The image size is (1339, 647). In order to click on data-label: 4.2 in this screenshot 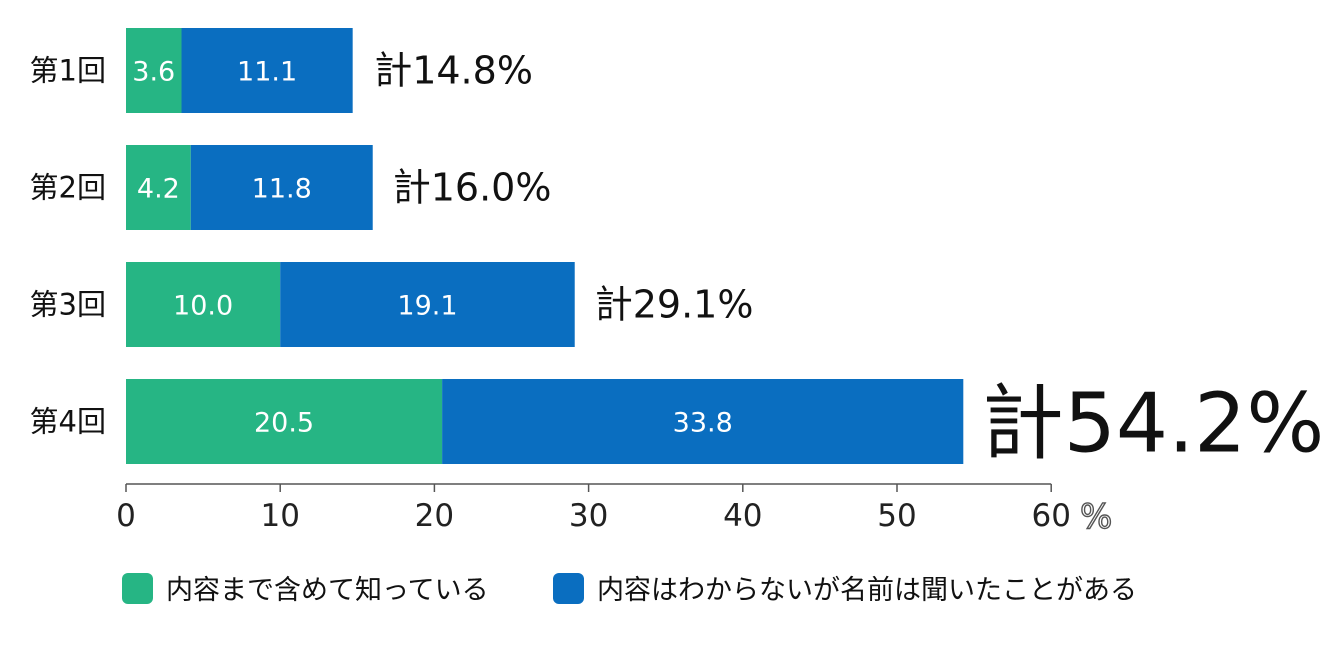, I will do `click(158, 189)`.